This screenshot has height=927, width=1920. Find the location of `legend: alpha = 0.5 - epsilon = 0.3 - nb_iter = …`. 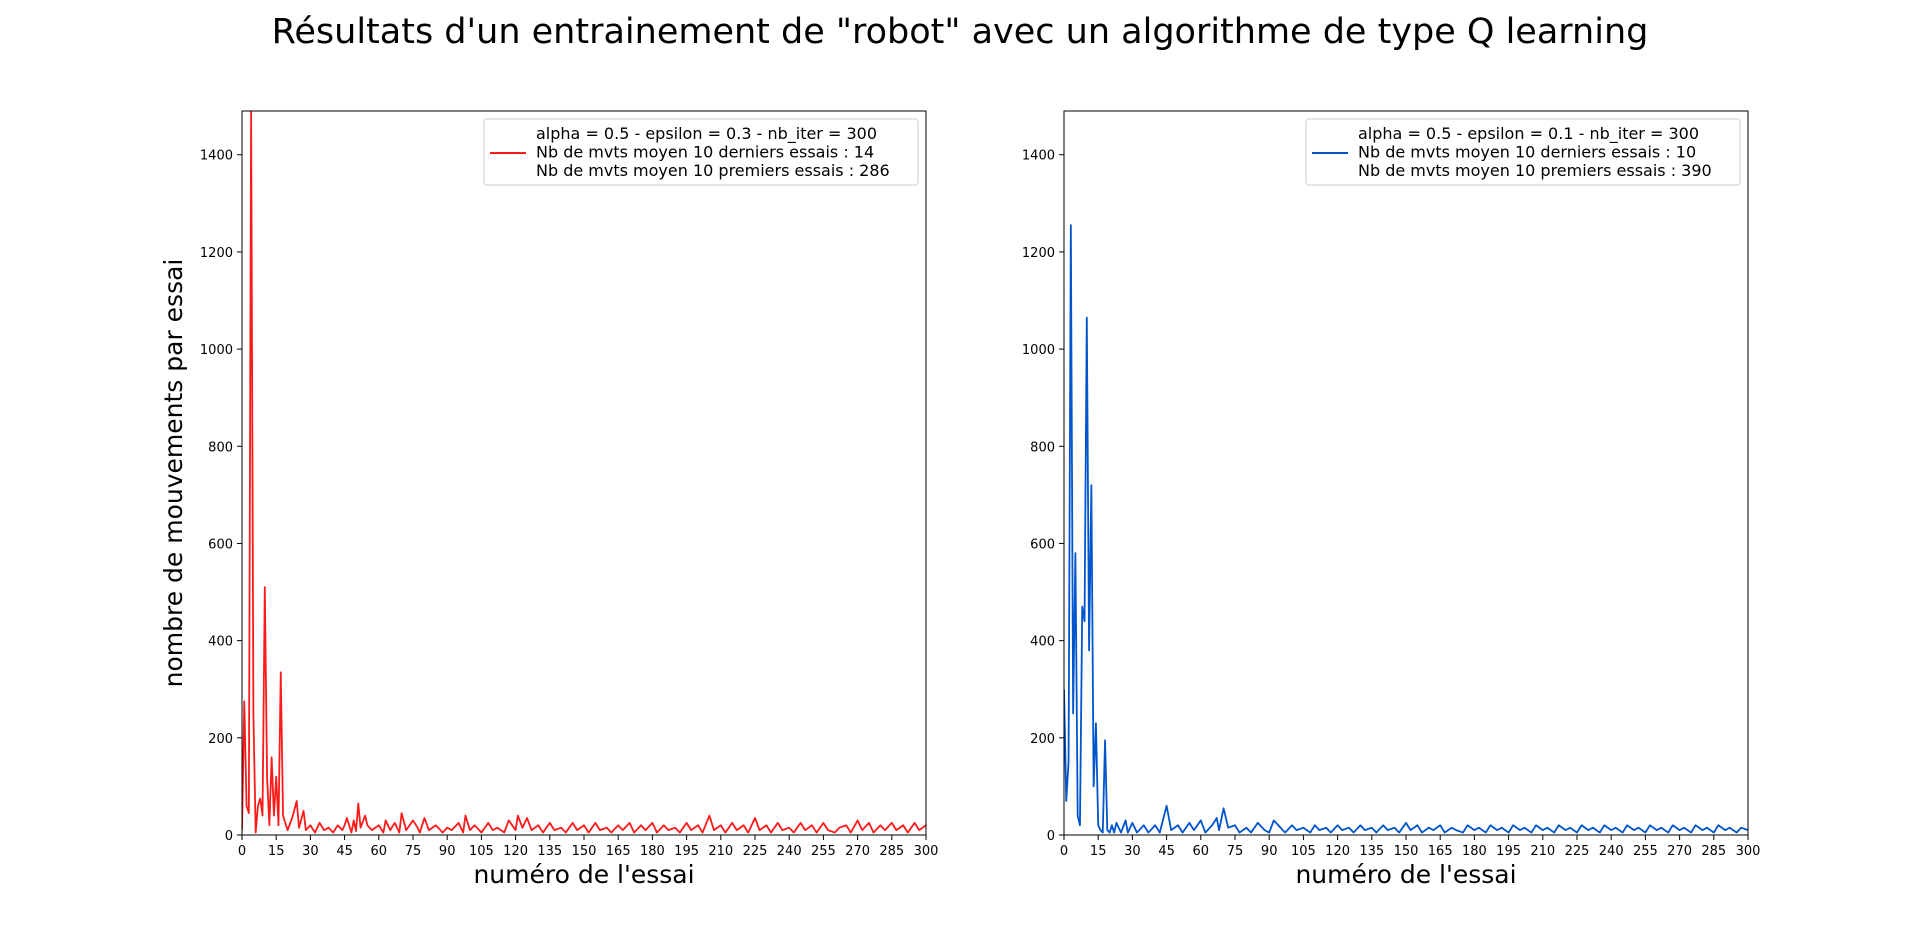

legend: alpha = 0.5 - epsilon = 0.3 - nb_iter = … is located at coordinates (701, 152).